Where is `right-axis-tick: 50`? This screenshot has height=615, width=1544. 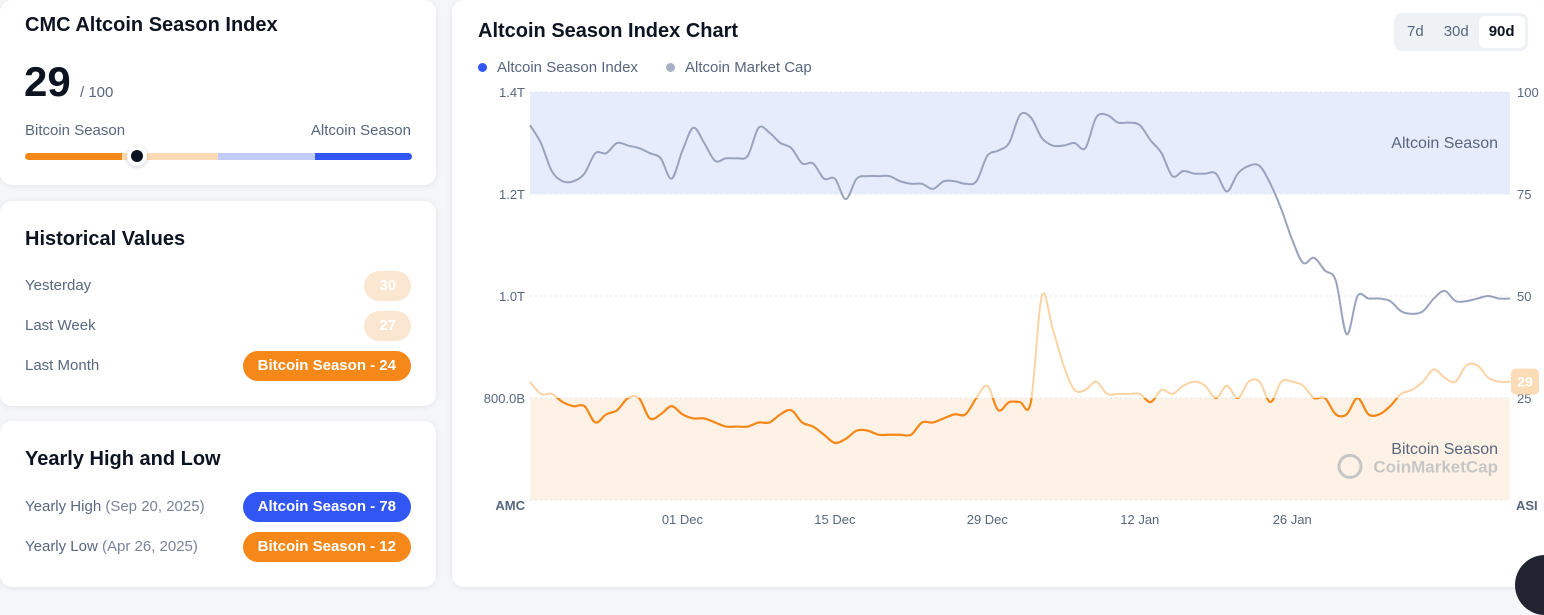
right-axis-tick: 50 is located at coordinates (1524, 296).